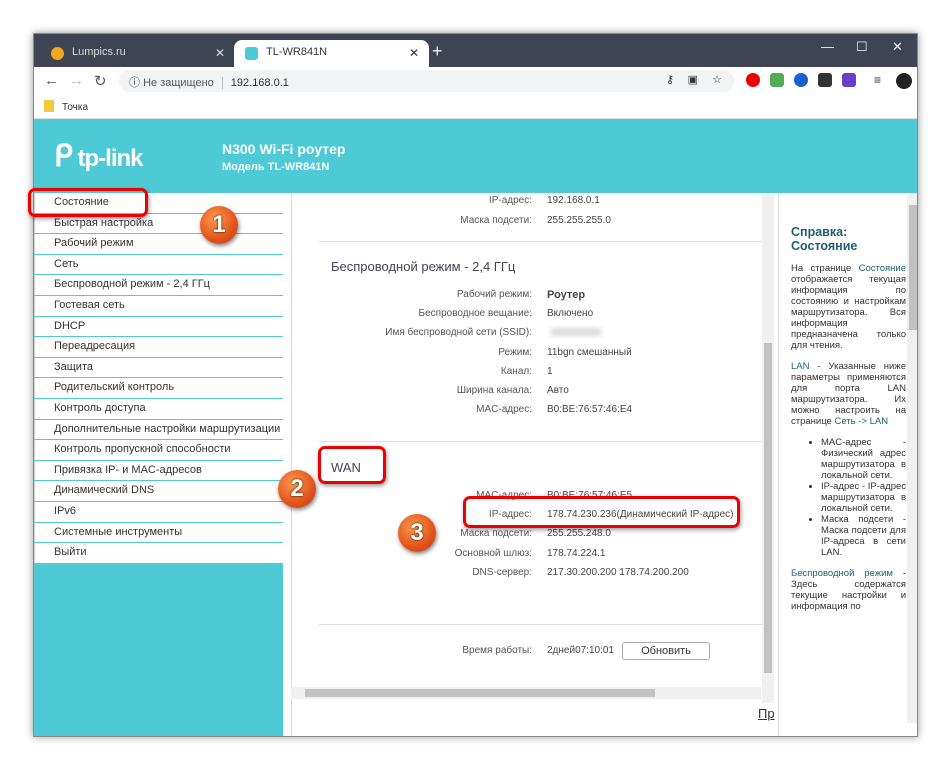  Describe the element at coordinates (493, 553) in the screenshot. I see `row-label: Основной шлюз:` at that location.